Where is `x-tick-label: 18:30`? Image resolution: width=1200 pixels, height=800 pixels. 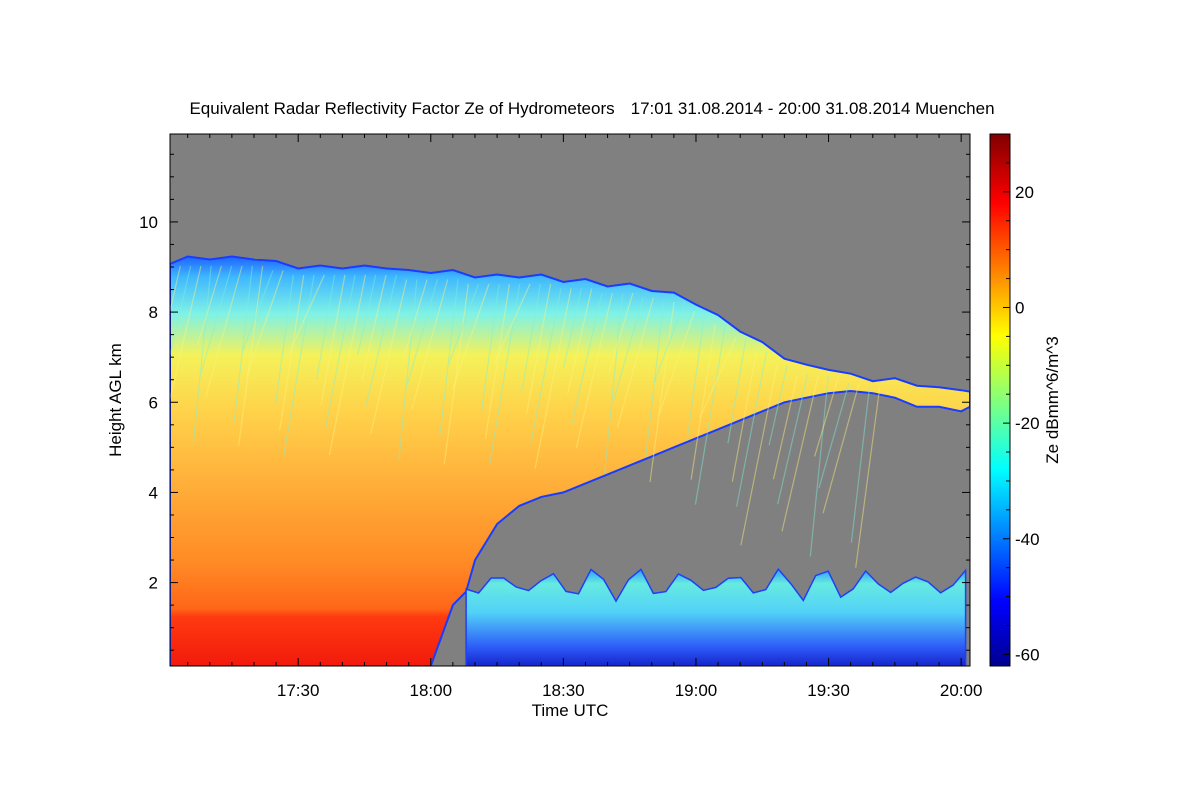
x-tick-label: 18:30 is located at coordinates (563, 690).